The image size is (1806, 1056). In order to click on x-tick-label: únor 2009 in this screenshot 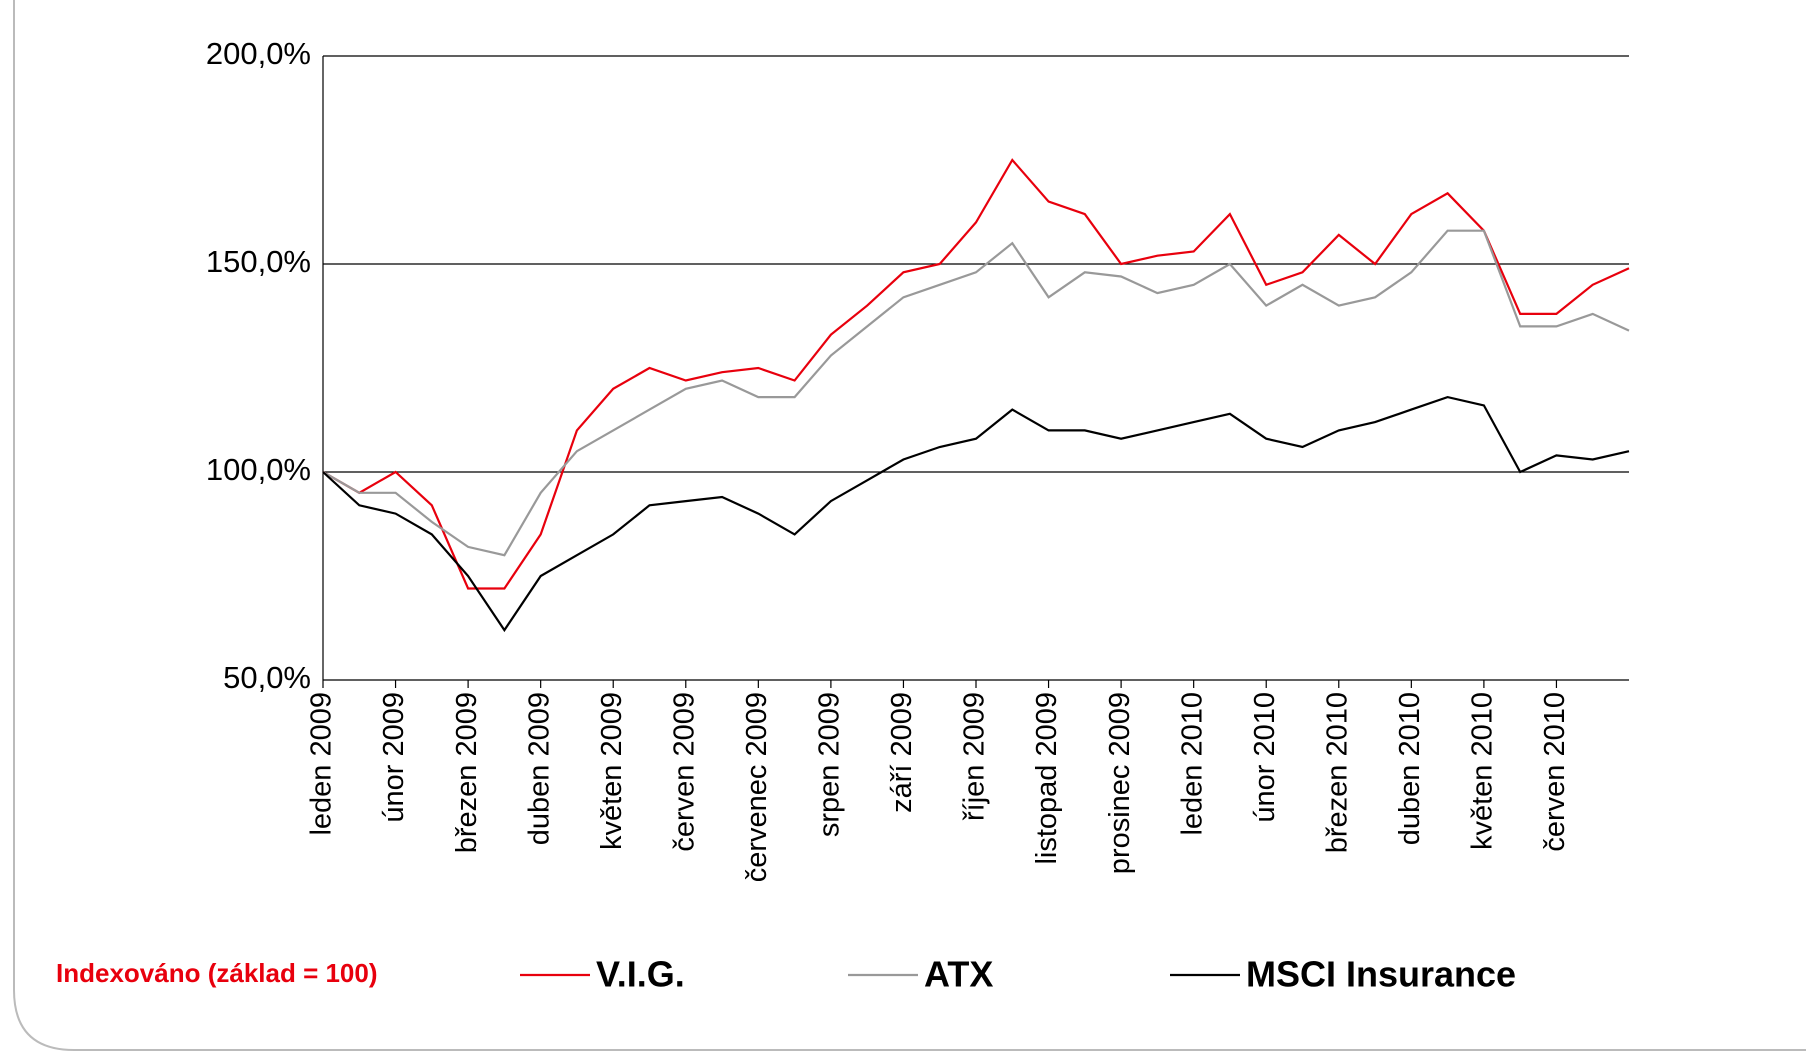, I will do `click(394, 757)`.